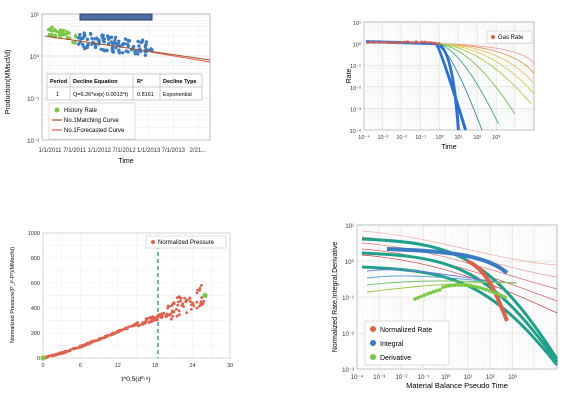  What do you see at coordinates (511, 38) in the screenshot?
I see `legend-label-gas-rate: Gas Rate` at bounding box center [511, 38].